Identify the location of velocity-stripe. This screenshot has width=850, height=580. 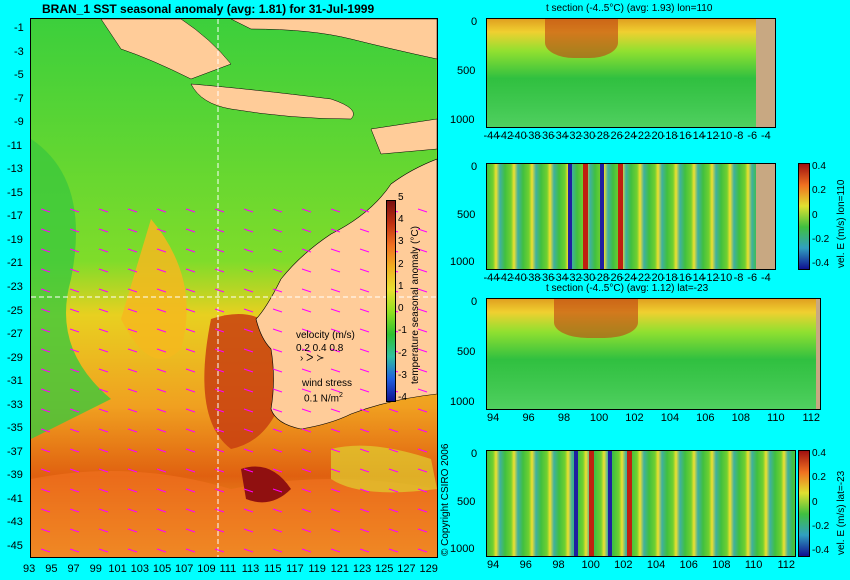
(602, 216).